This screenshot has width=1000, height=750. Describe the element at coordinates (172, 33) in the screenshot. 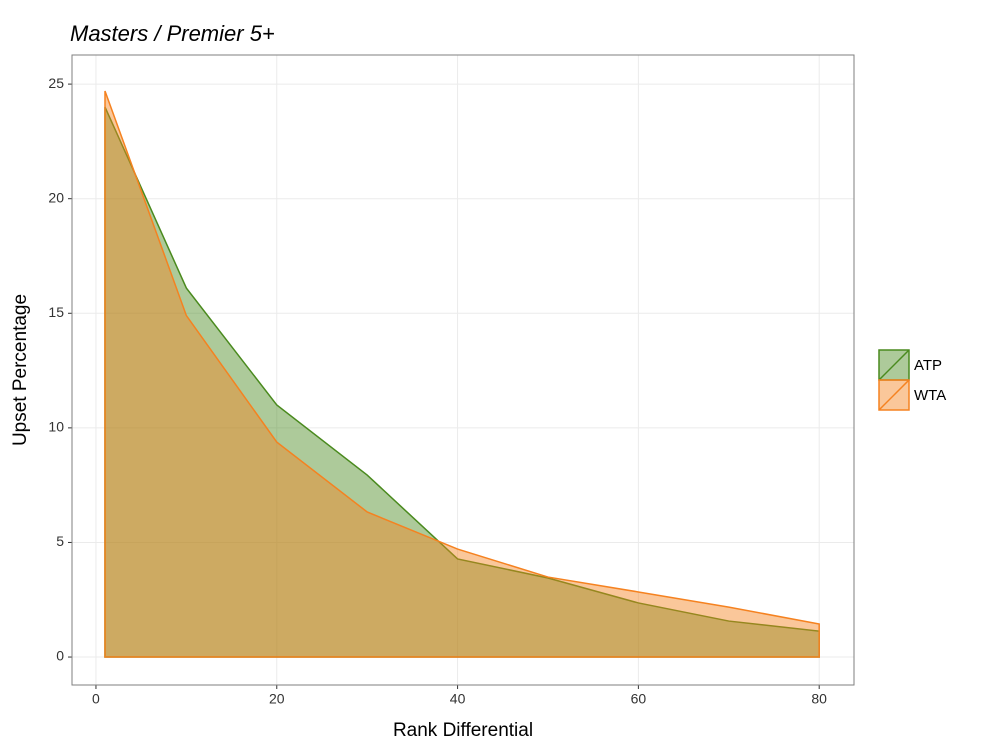

I see `chart-title: Masters / Premier 5+` at that location.